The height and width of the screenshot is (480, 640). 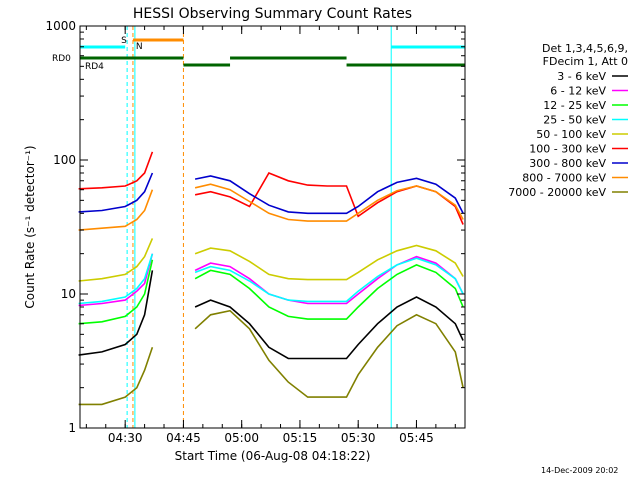 I want to click on legend-label-8: 7000 - 20000 keV, so click(x=557, y=192).